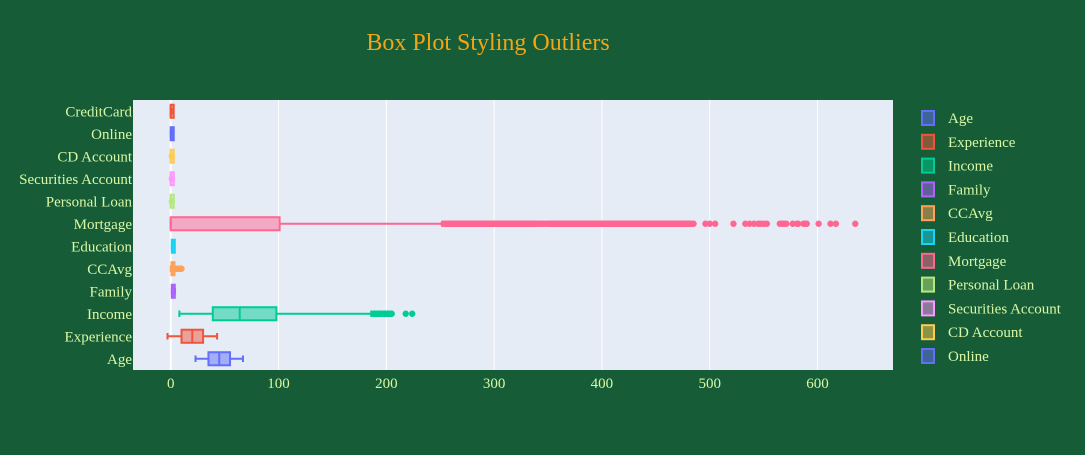 The height and width of the screenshot is (455, 1085). I want to click on y-tick-label: Education, so click(101, 247).